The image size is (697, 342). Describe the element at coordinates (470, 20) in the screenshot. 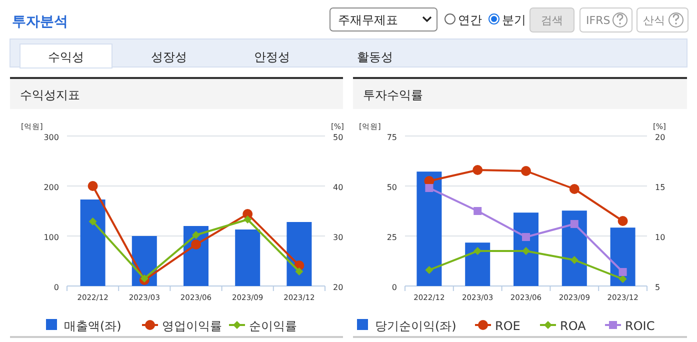

I see `text: 연간` at that location.